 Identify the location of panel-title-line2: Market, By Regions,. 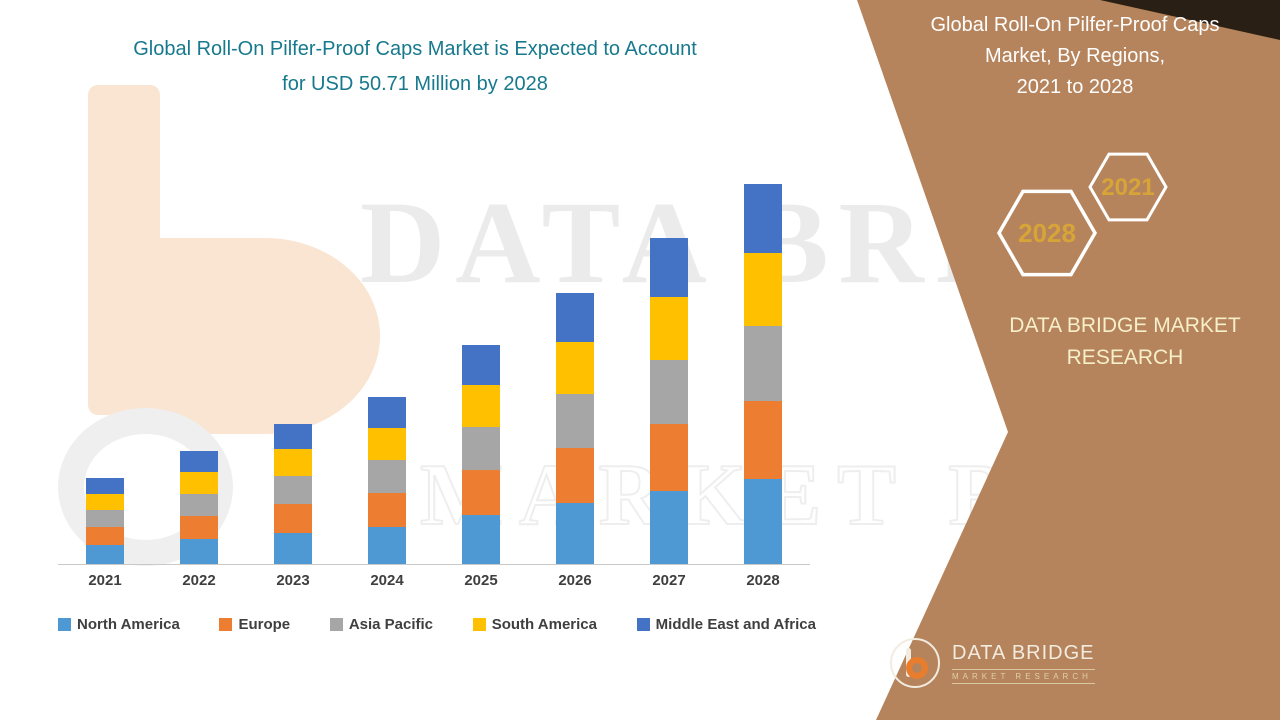
(1075, 56).